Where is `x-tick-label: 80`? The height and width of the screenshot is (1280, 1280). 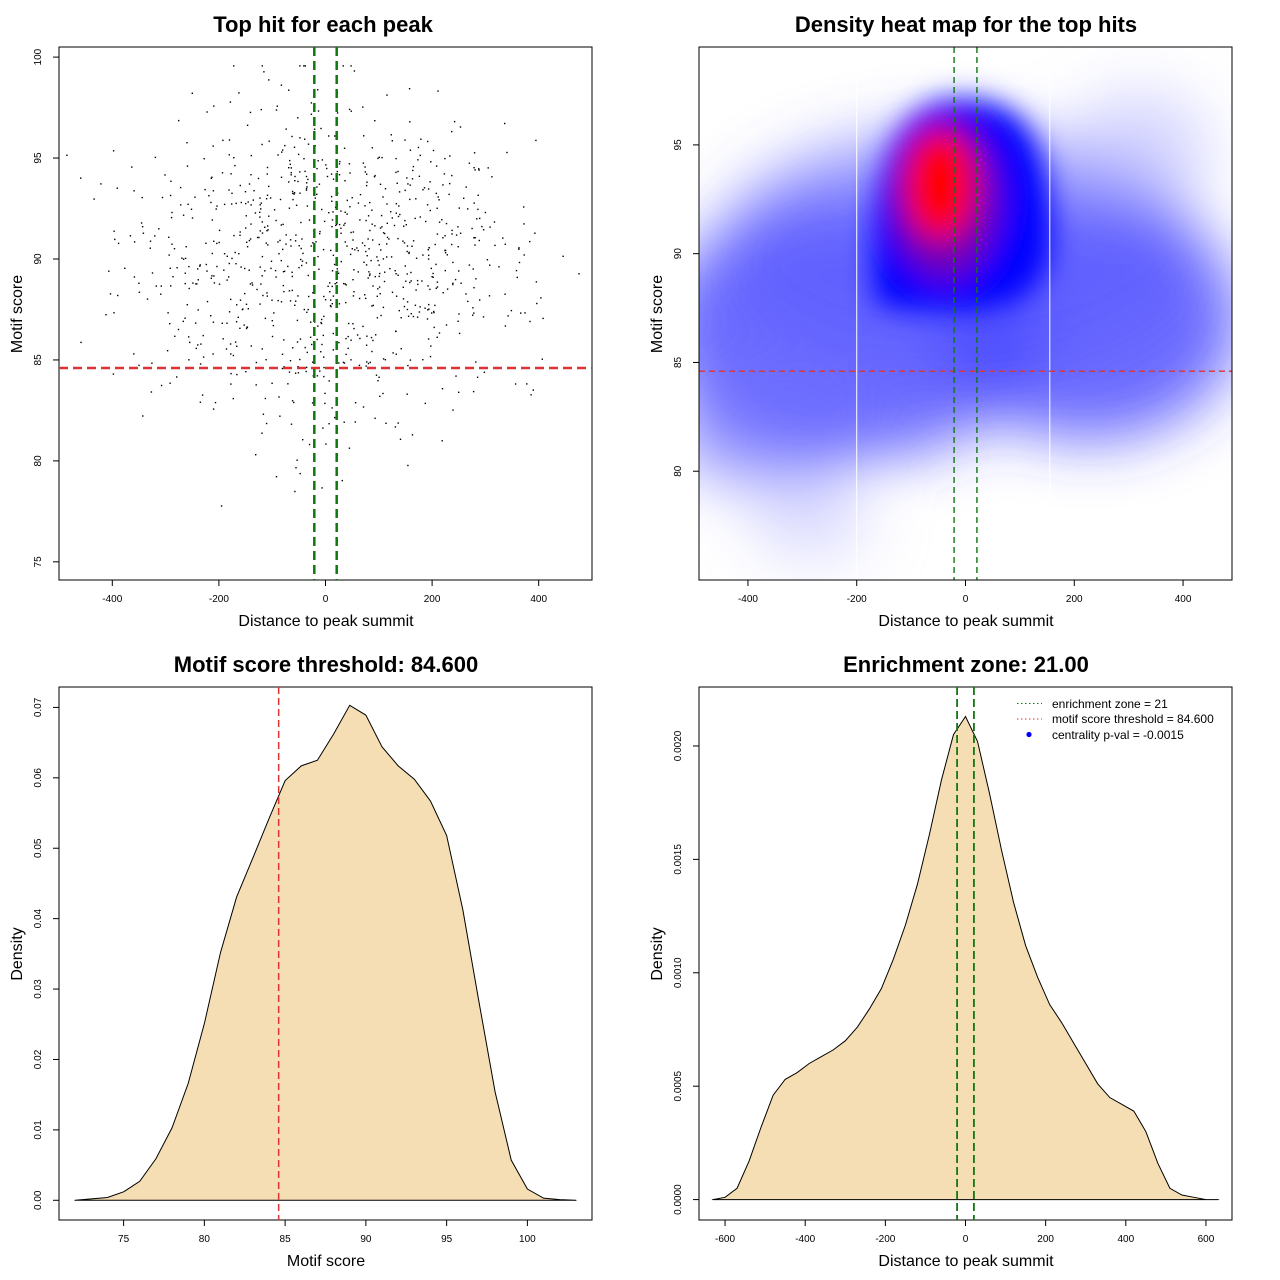
x-tick-label: 80 is located at coordinates (205, 1239).